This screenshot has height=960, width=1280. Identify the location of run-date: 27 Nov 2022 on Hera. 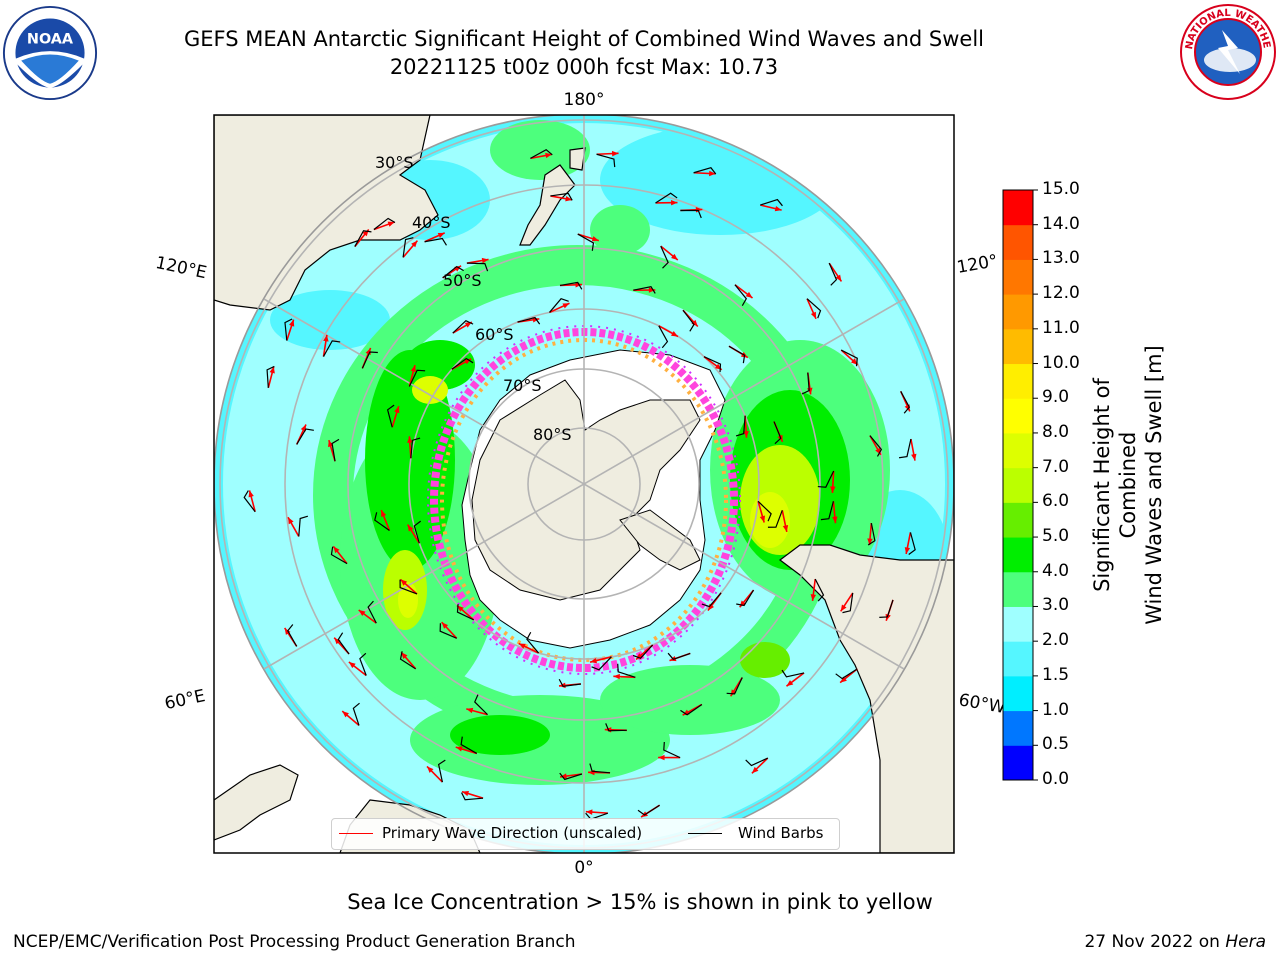
(1175, 942).